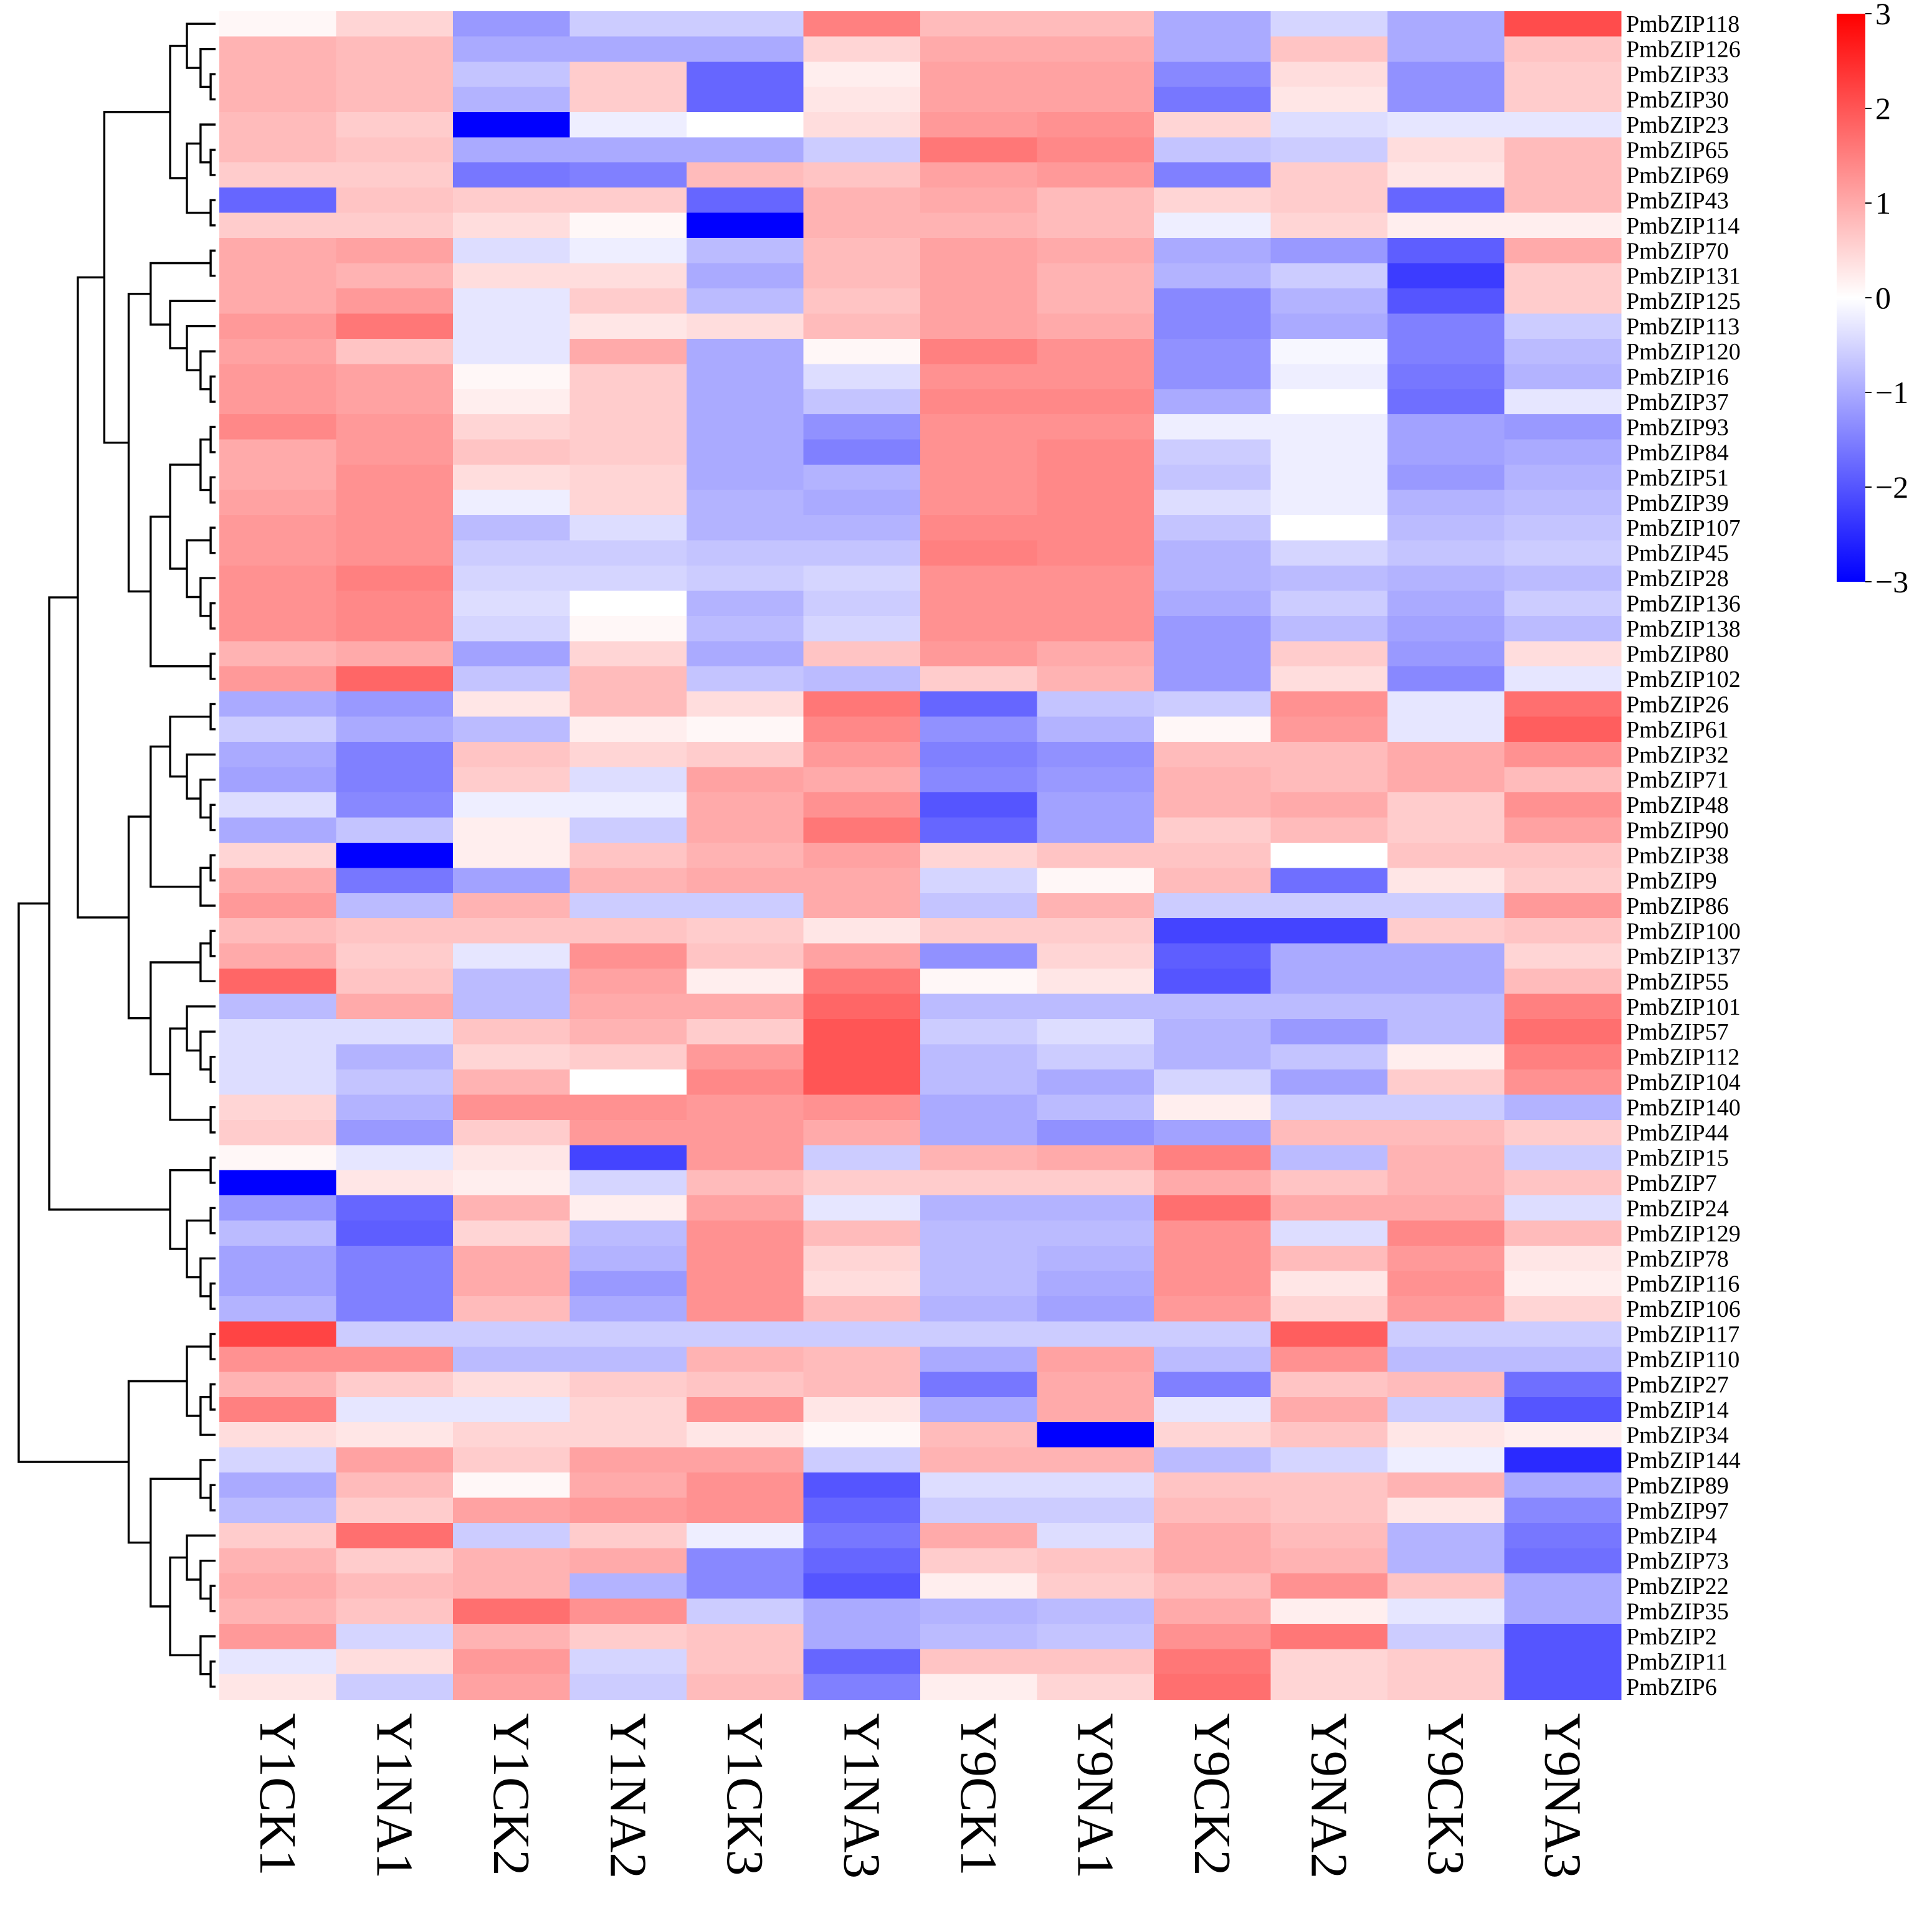 This screenshot has height=1906, width=1932. What do you see at coordinates (1677, 1385) in the screenshot?
I see `row-label: PmbZIP27` at bounding box center [1677, 1385].